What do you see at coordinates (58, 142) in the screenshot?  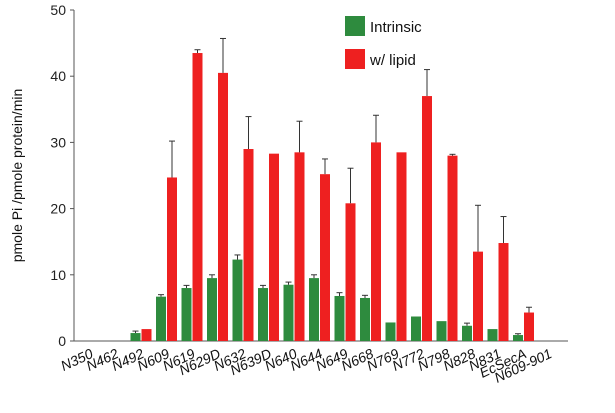 I see `y-tick-label: 30` at bounding box center [58, 142].